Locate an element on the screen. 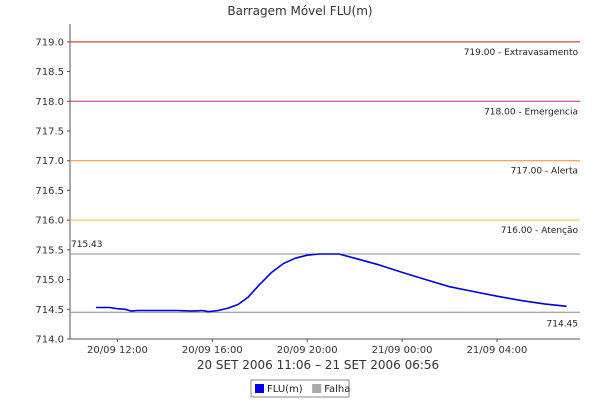 The height and width of the screenshot is (400, 600). y-tick-label: 716.5 is located at coordinates (49, 191).